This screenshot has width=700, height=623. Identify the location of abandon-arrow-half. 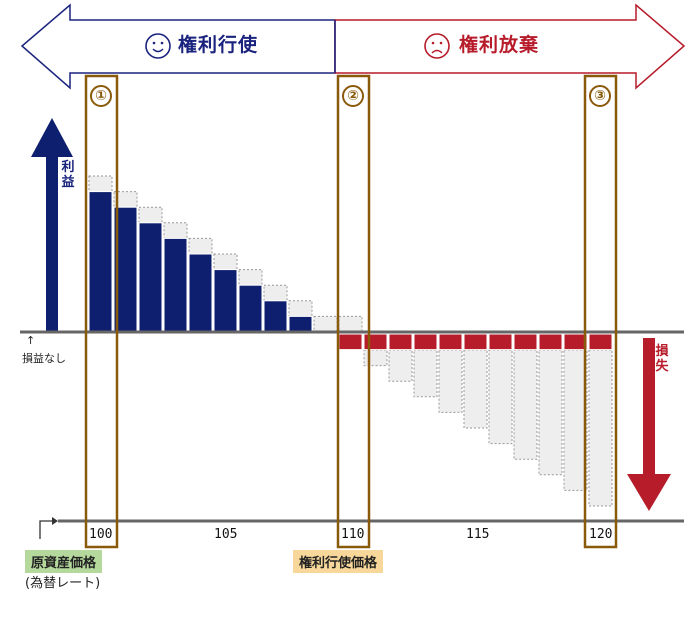
(510, 46).